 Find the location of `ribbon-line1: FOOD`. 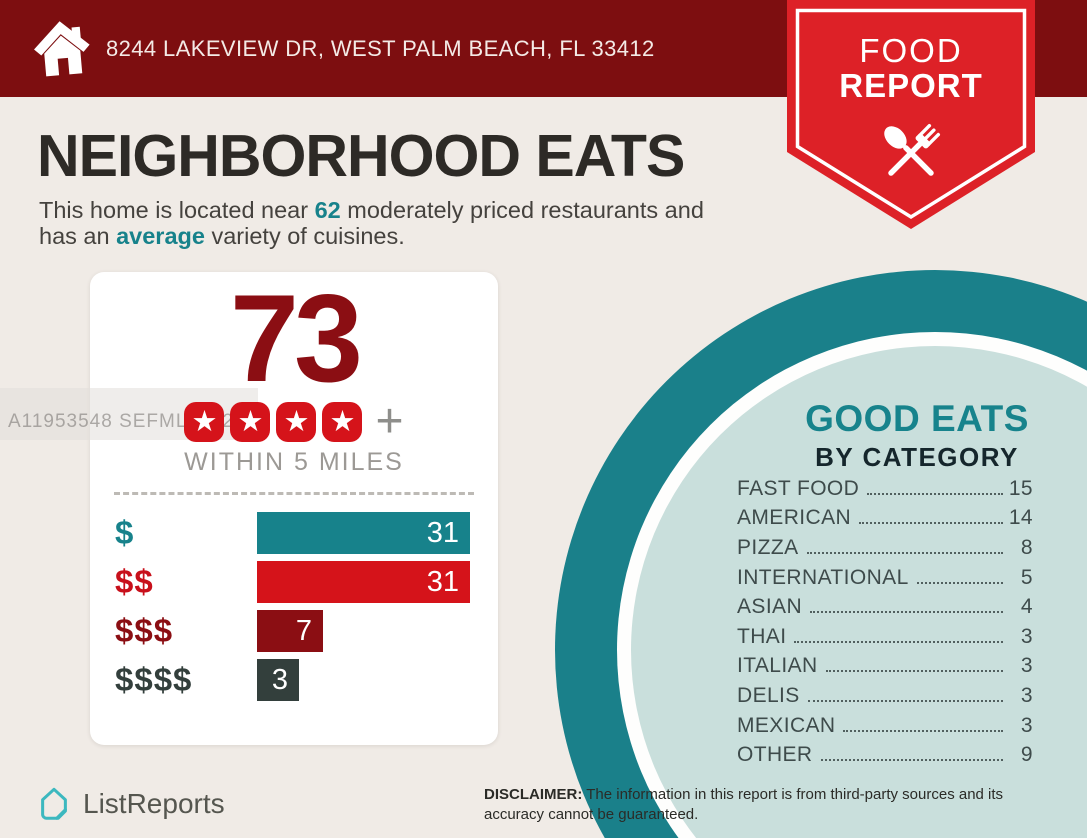

ribbon-line1: FOOD is located at coordinates (910, 50).